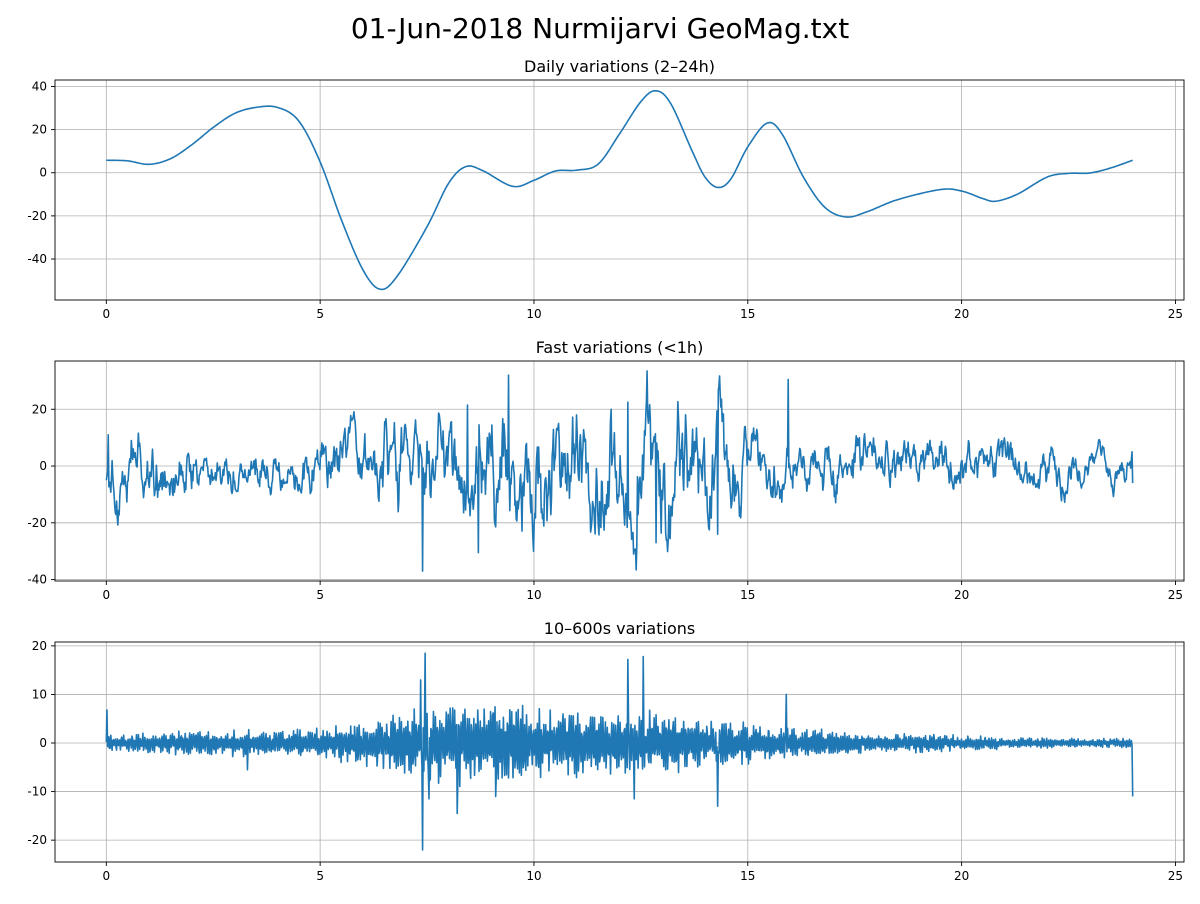 This screenshot has width=1200, height=904. What do you see at coordinates (600, 28) in the screenshot?
I see `figure-title: 01-Jun-2018 Nurmijarvi GeoMag.txt` at bounding box center [600, 28].